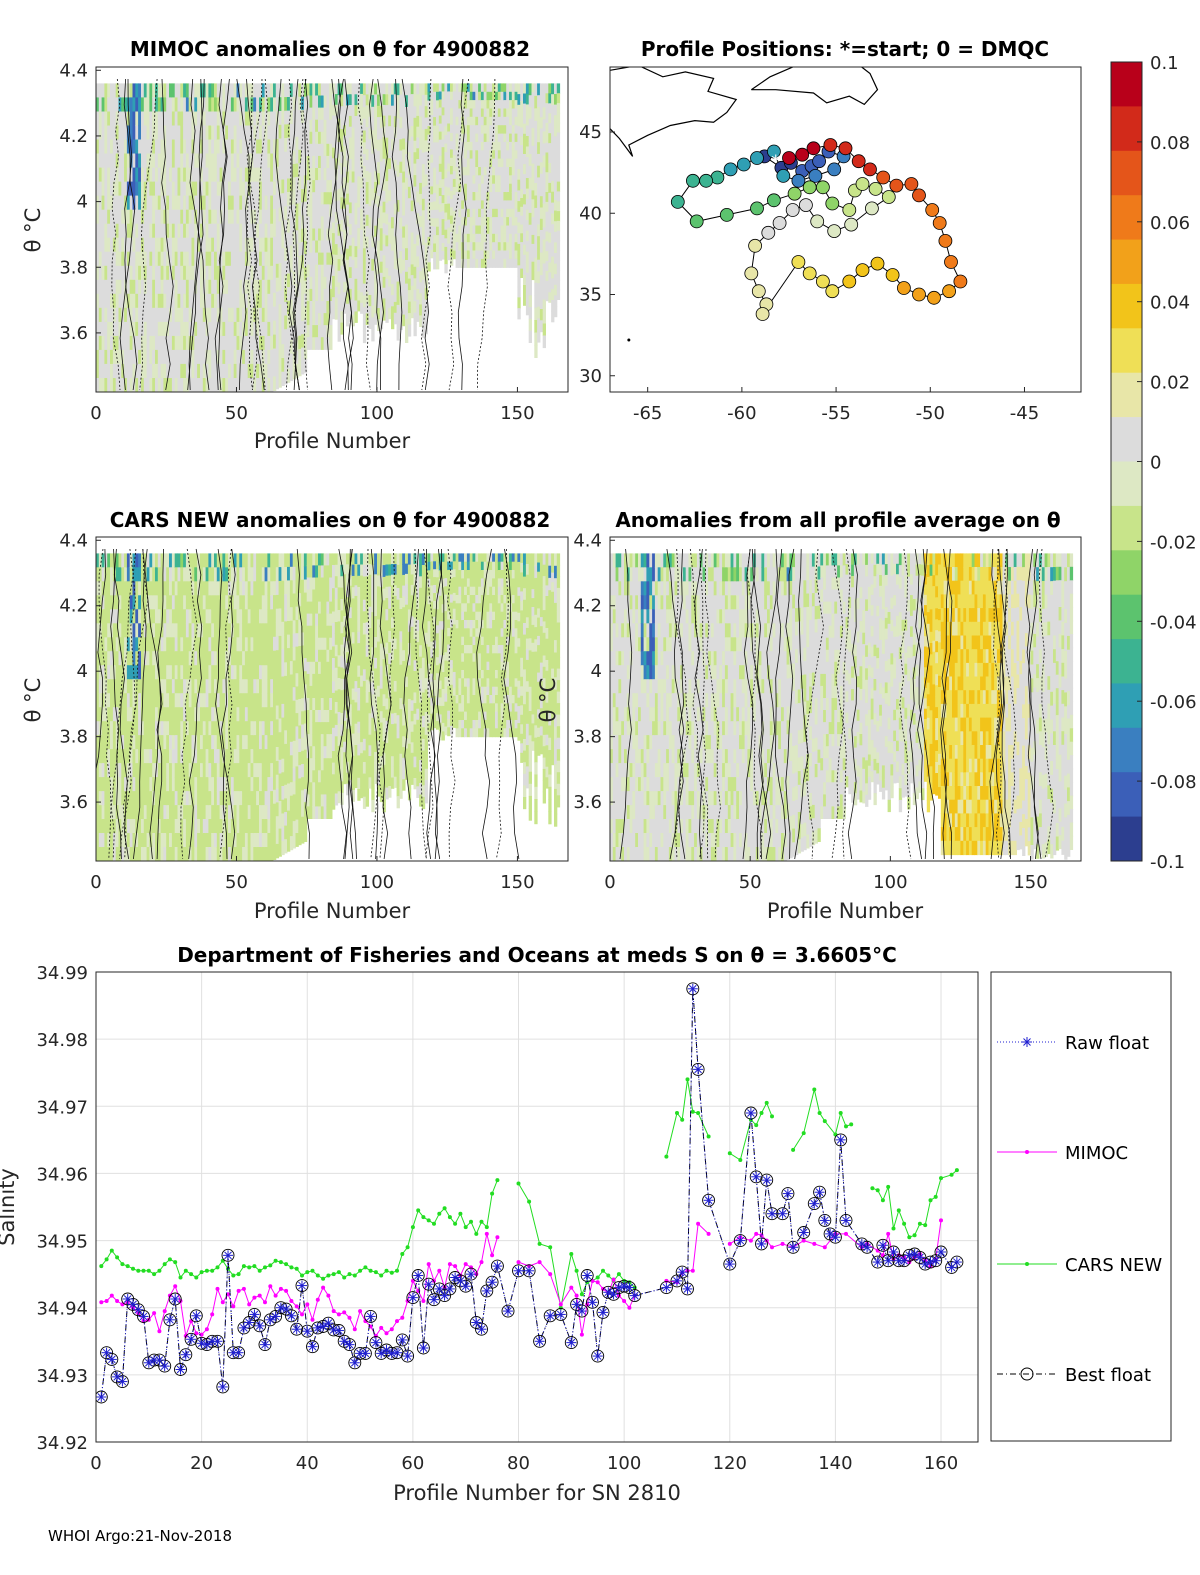 The width and height of the screenshot is (1200, 1575). I want to click on profile-position-marker, so click(919, 294).